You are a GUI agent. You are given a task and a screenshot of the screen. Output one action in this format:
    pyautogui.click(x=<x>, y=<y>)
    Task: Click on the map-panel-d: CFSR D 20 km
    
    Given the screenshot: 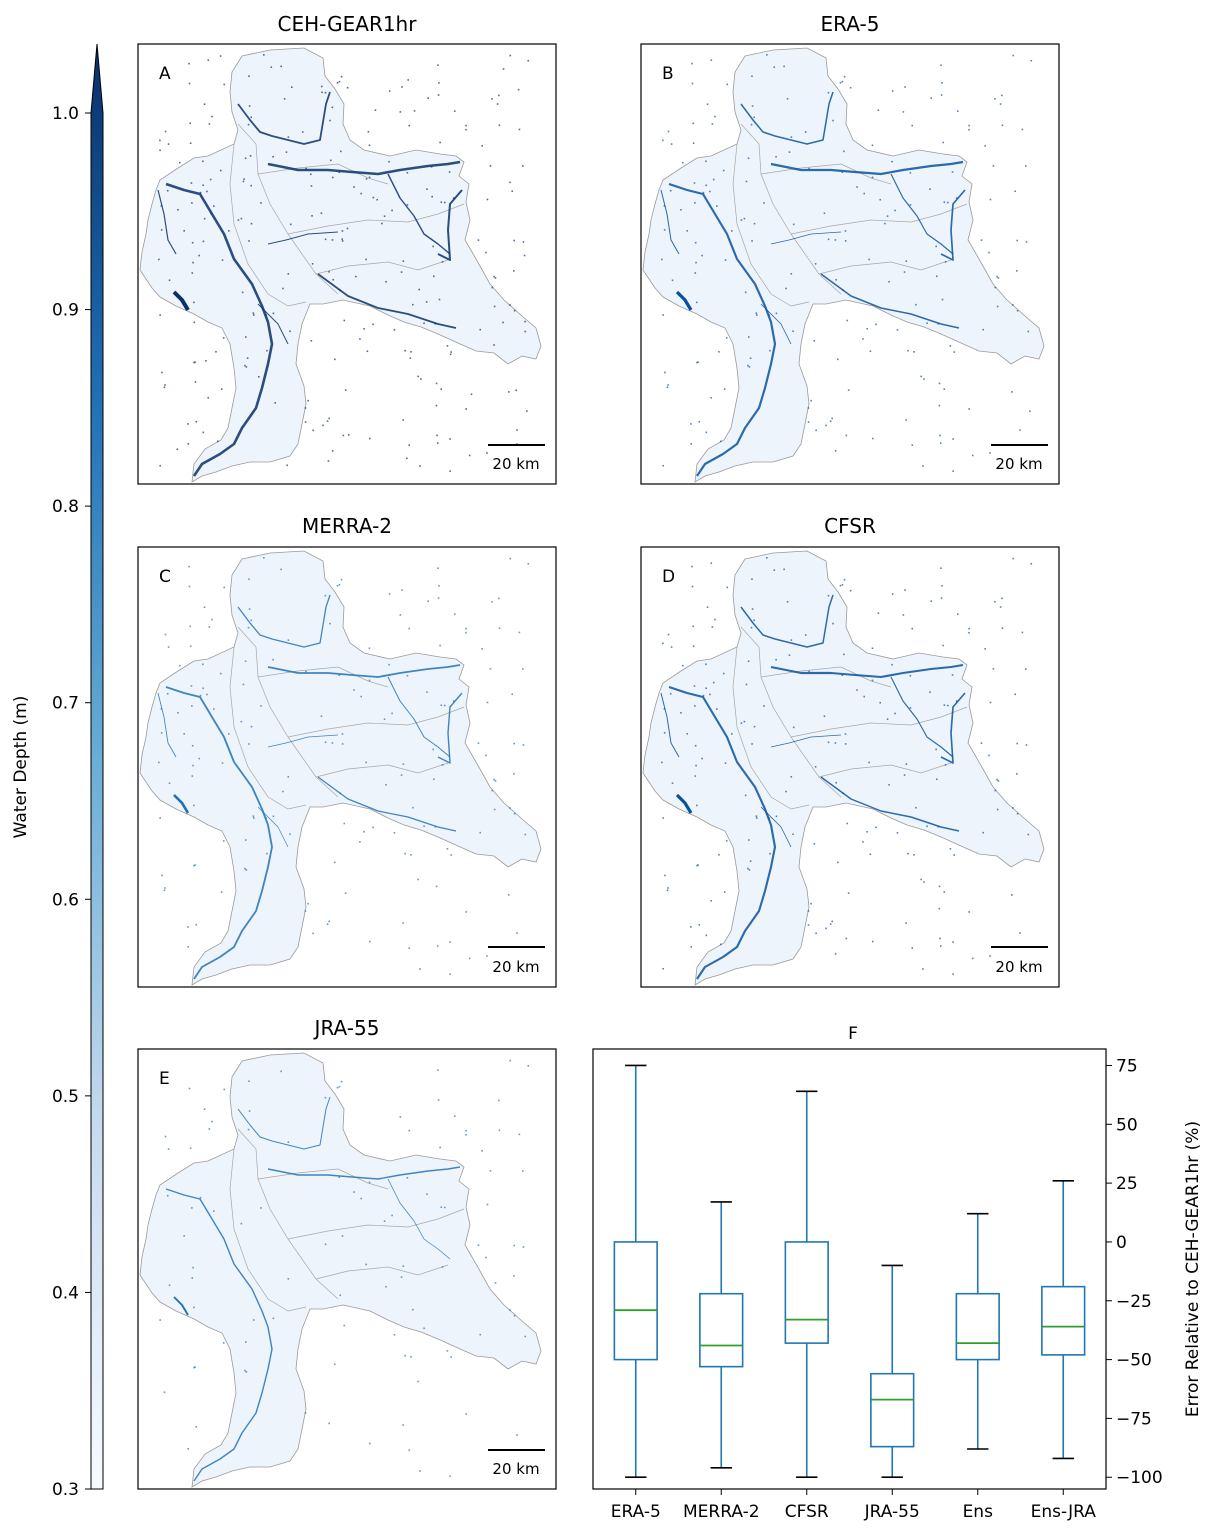 What is the action you would take?
    pyautogui.click(x=850, y=751)
    